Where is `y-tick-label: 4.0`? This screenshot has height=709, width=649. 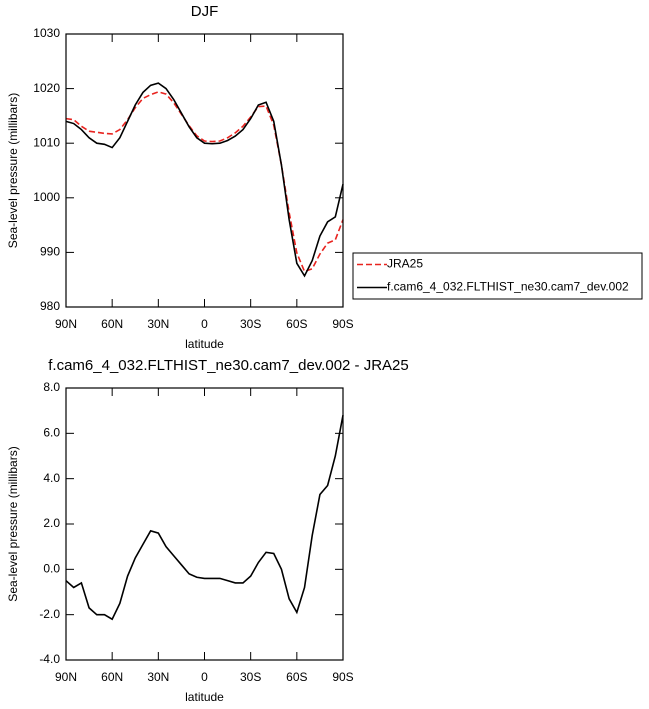 y-tick-label: 4.0 is located at coordinates (51, 478).